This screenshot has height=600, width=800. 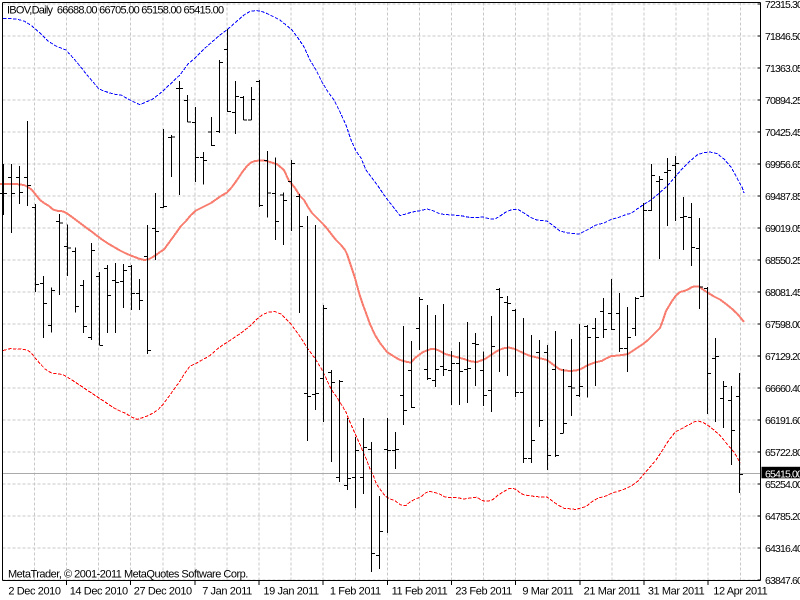 What do you see at coordinates (547, 592) in the screenshot?
I see `svg-text: 9 Mar 2011` at bounding box center [547, 592].